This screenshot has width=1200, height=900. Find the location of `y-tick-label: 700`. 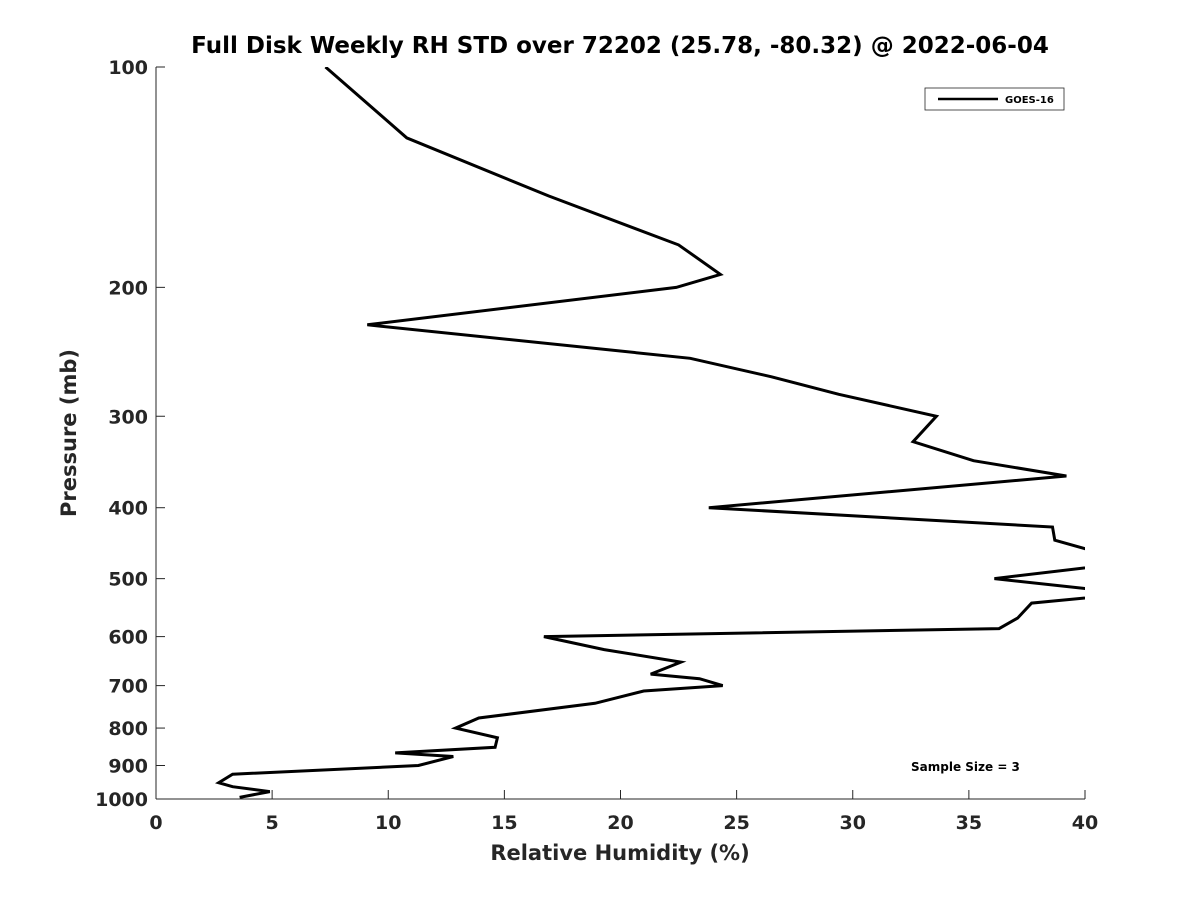

y-tick-label: 700 is located at coordinates (128, 687).